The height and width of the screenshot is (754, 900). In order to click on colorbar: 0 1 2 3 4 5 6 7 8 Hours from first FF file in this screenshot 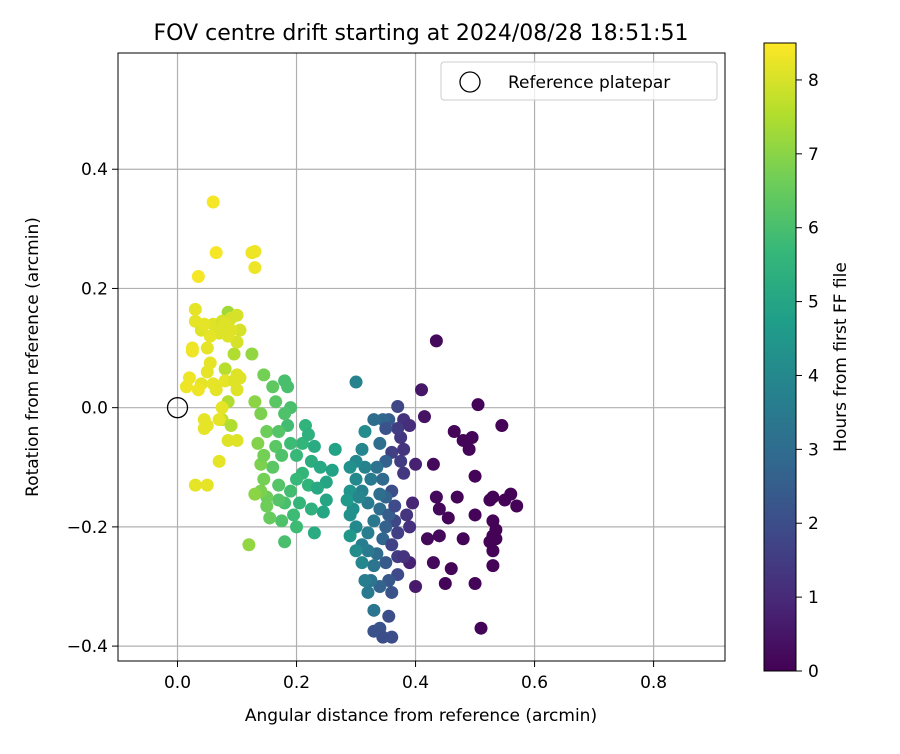, I will do `click(807, 362)`.